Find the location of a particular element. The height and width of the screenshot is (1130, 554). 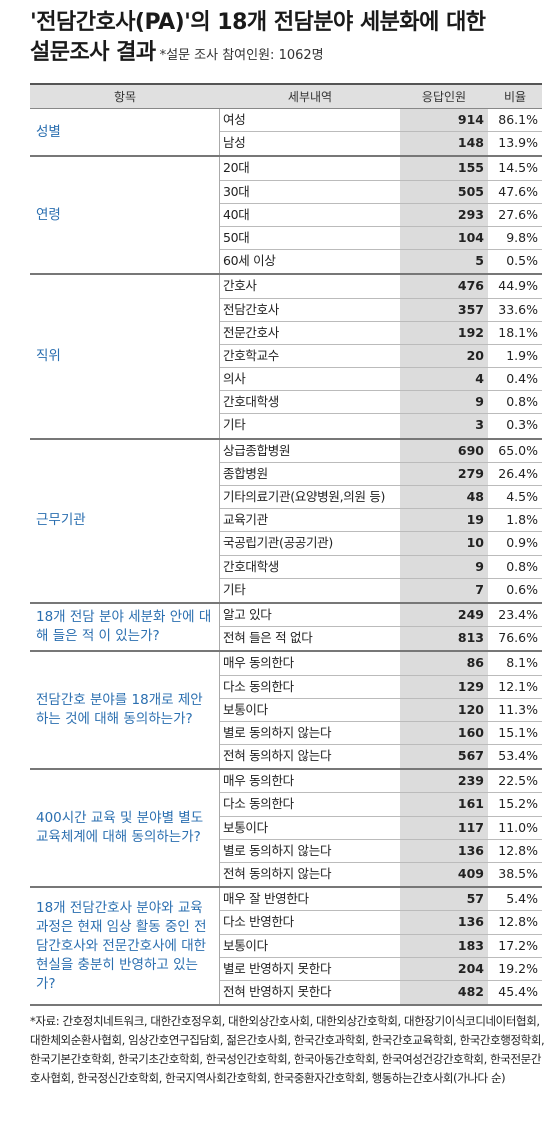

ratio-cell: 4.5% is located at coordinates (522, 496).